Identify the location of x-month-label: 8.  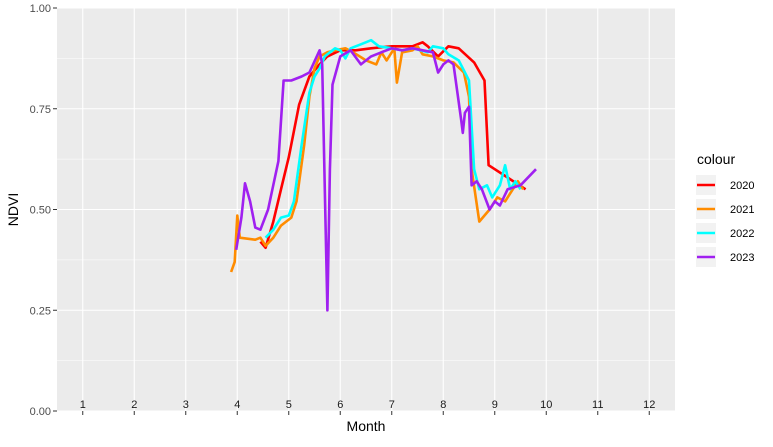
(443, 405).